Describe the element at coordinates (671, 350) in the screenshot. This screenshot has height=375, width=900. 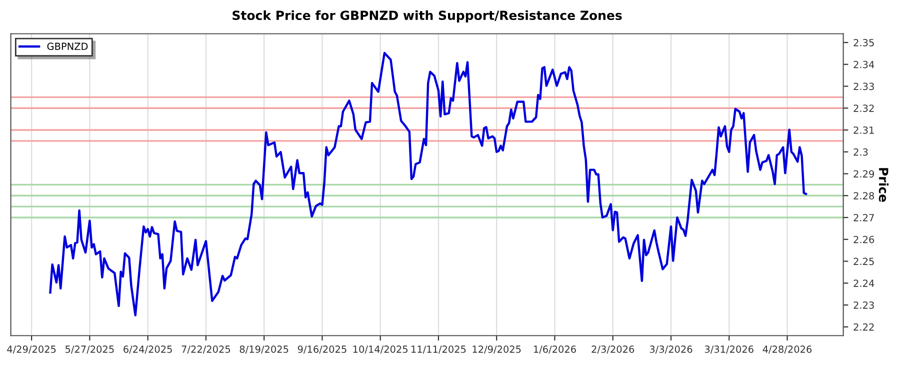
I see `x-tick-label: 3/3/2026` at that location.